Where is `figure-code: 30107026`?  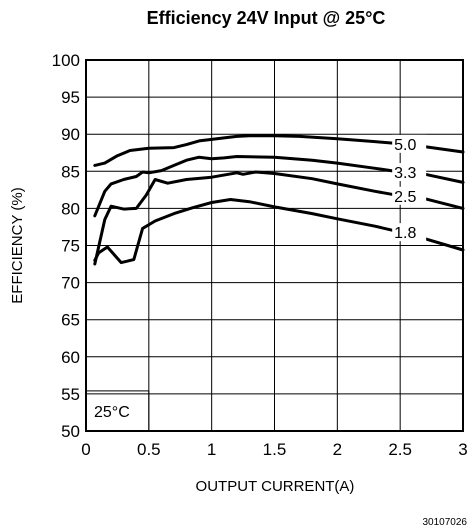
figure-code: 30107026 is located at coordinates (445, 522).